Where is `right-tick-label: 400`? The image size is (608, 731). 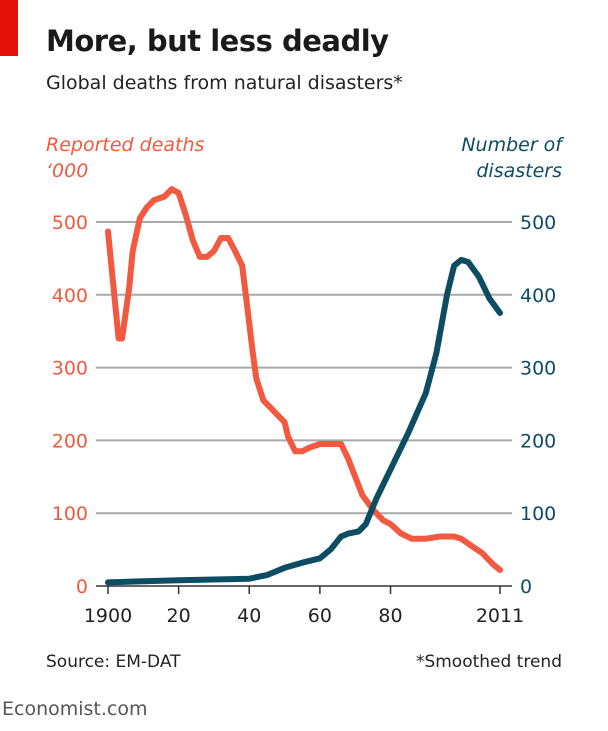 right-tick-label: 400 is located at coordinates (538, 296).